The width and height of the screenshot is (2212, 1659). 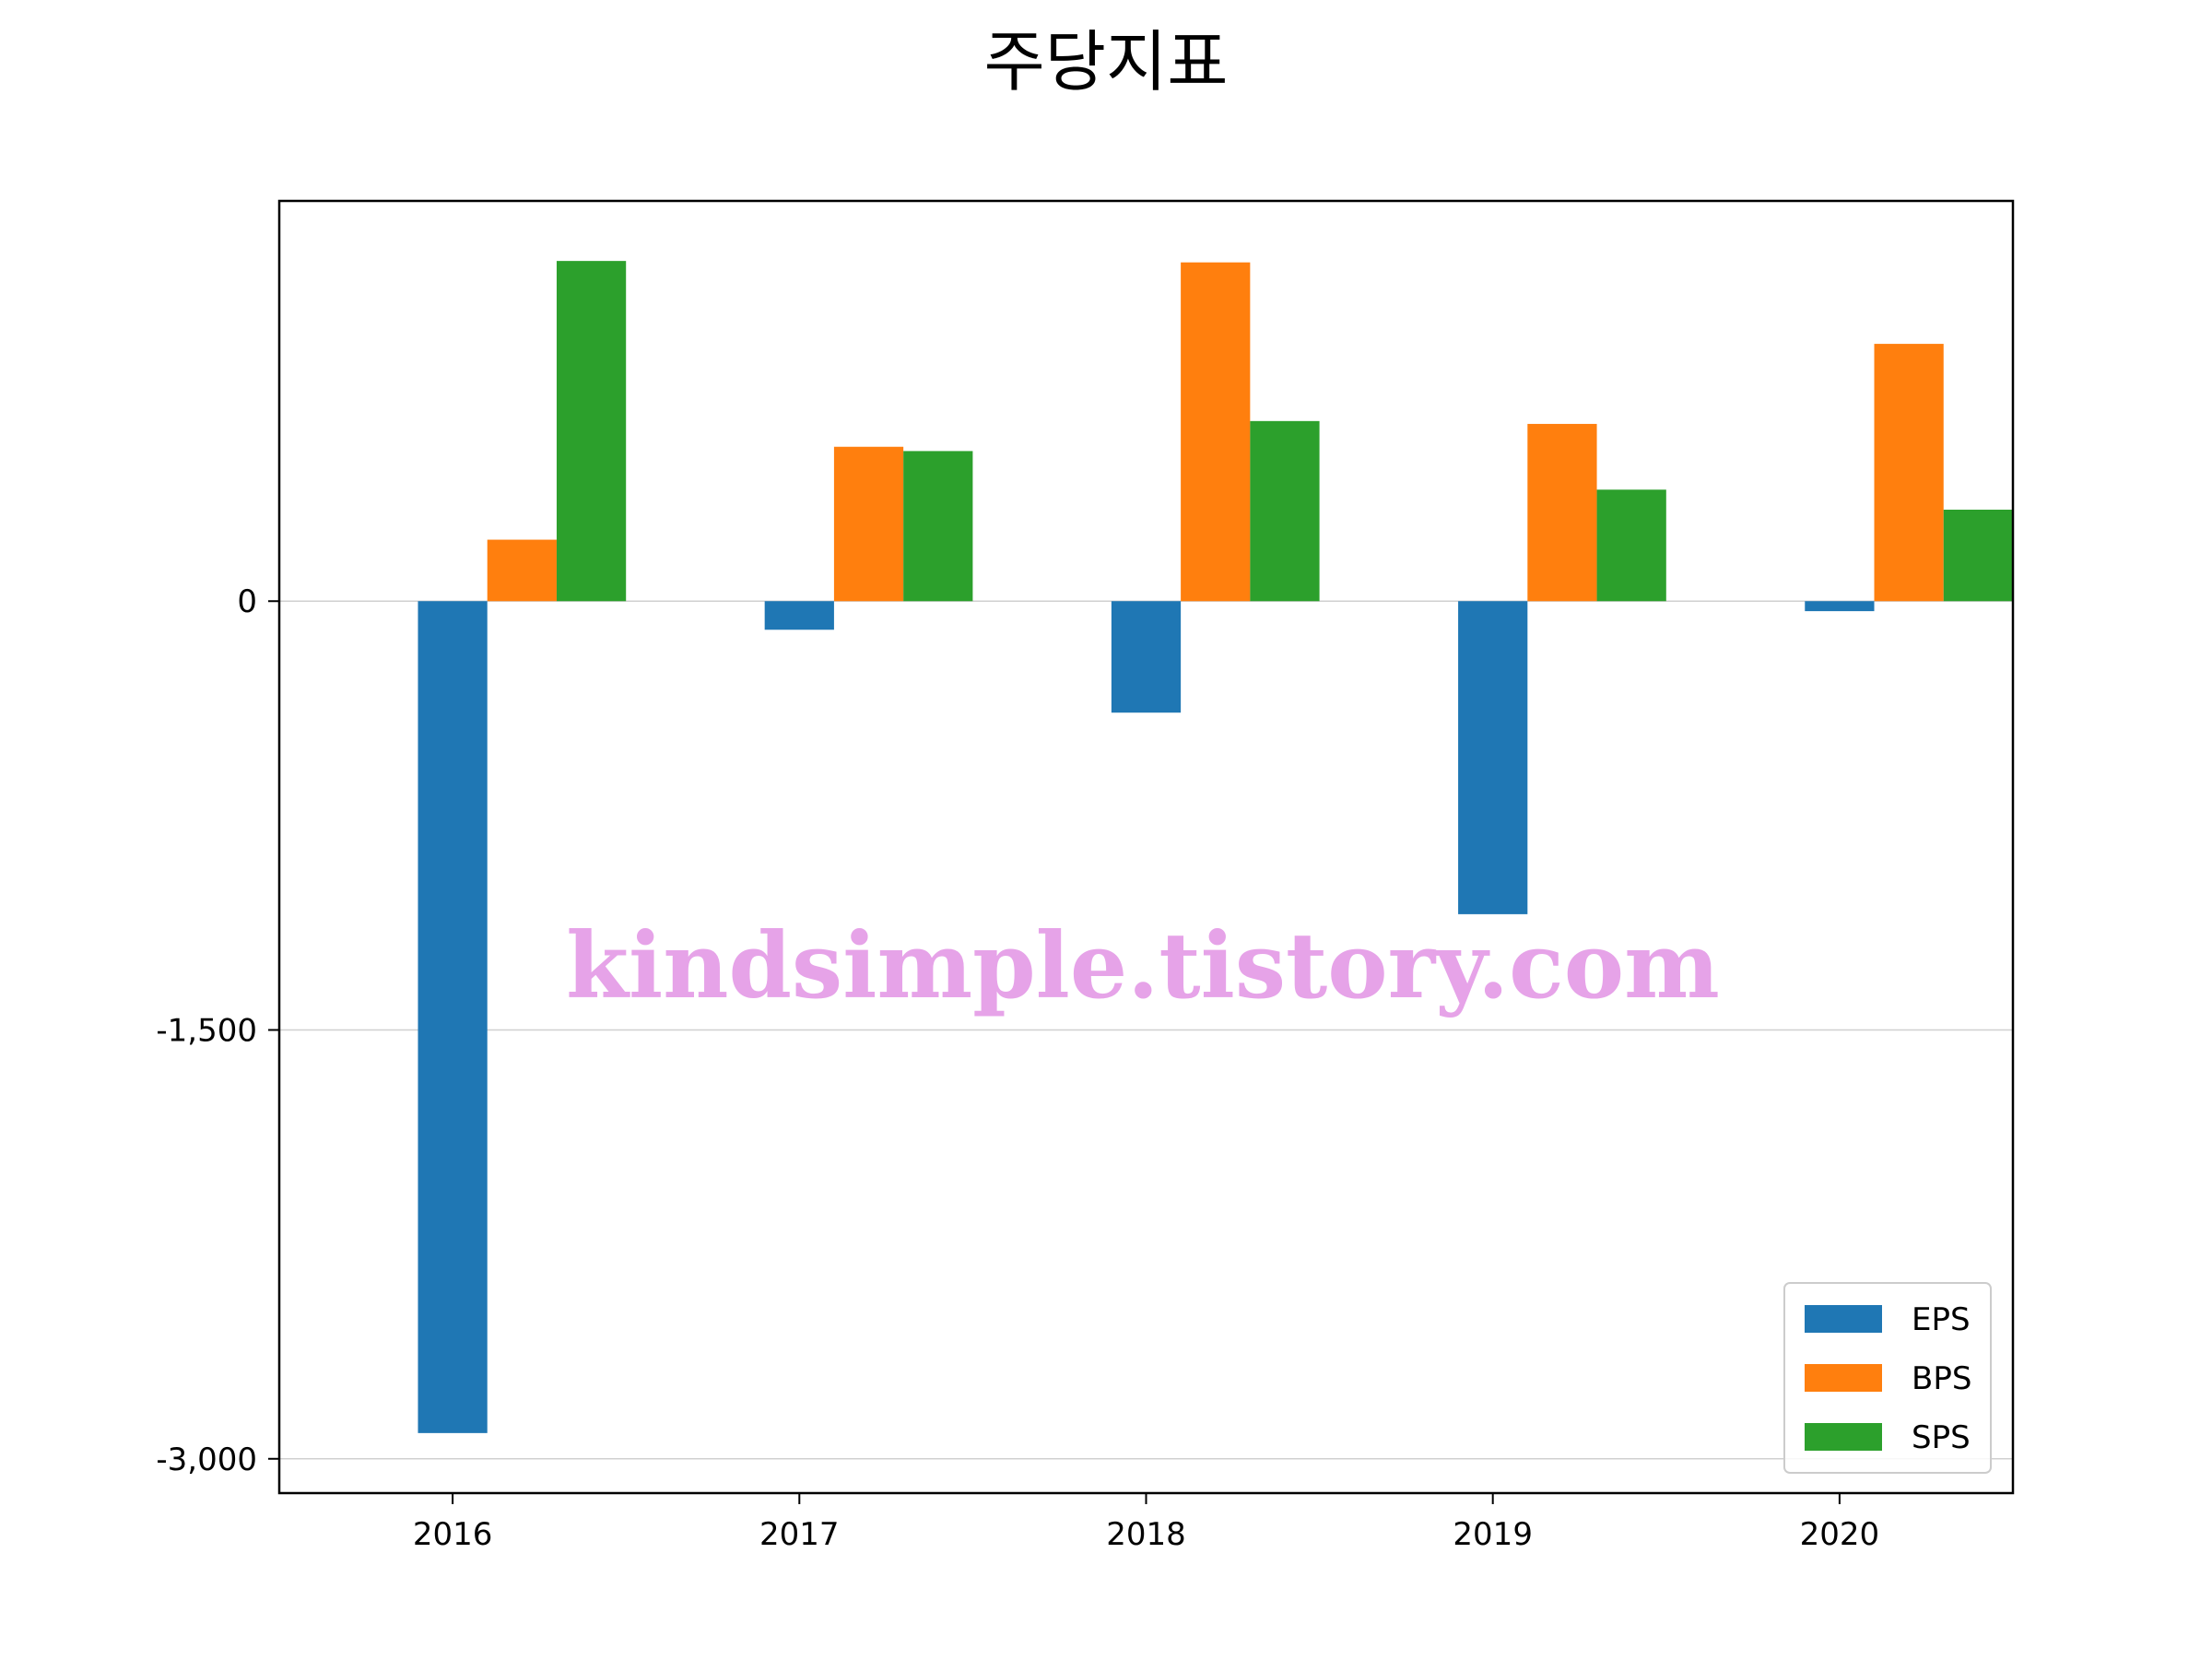 I want to click on y-tick-label: -1,500, so click(x=206, y=1031).